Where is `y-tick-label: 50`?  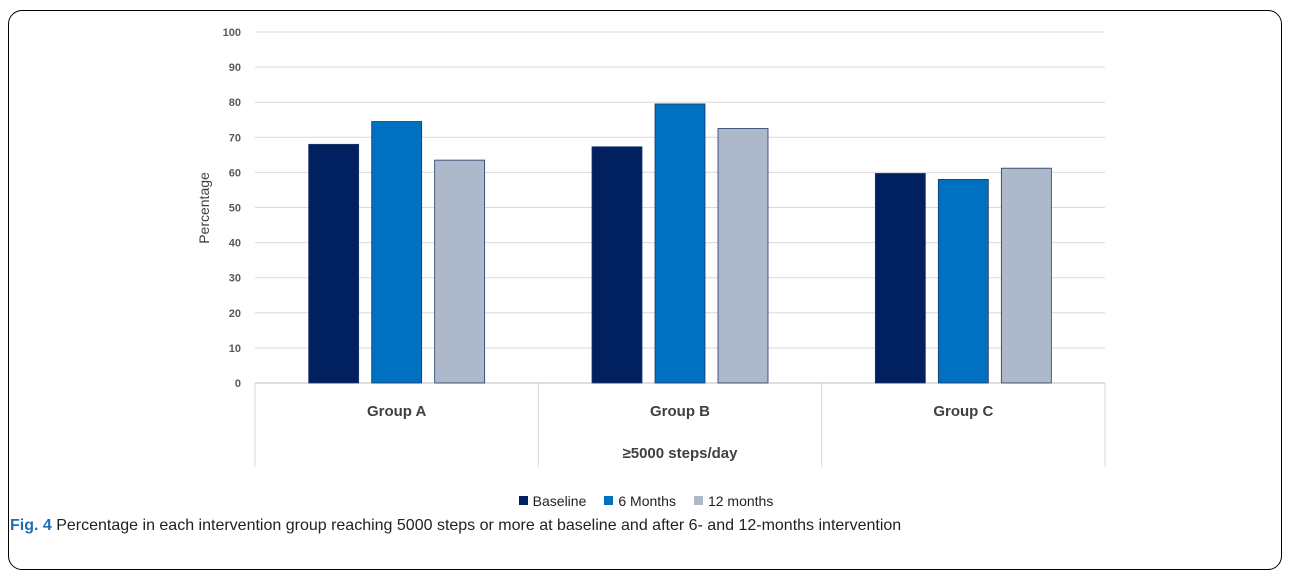
y-tick-label: 50 is located at coordinates (235, 209).